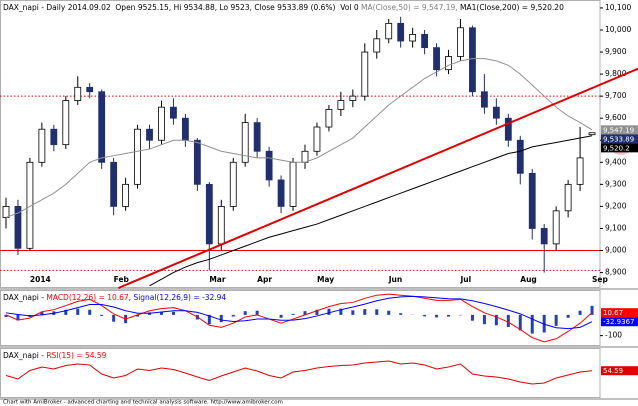 Image resolution: width=638 pixels, height=406 pixels. What do you see at coordinates (616, 272) in the screenshot?
I see `y-tick-label: 8,900` at bounding box center [616, 272].